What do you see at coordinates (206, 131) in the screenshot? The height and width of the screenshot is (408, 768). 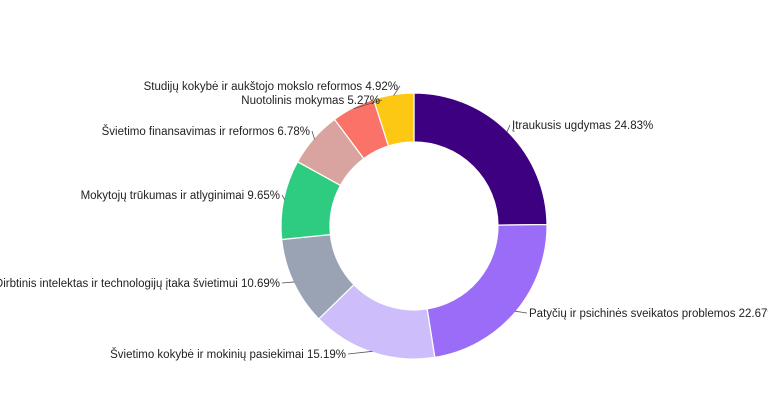 I see `data-label-svietimo-finansavimas-ir-reformos: Švietimo finansavimas ir reformos 6.78%` at bounding box center [206, 131].